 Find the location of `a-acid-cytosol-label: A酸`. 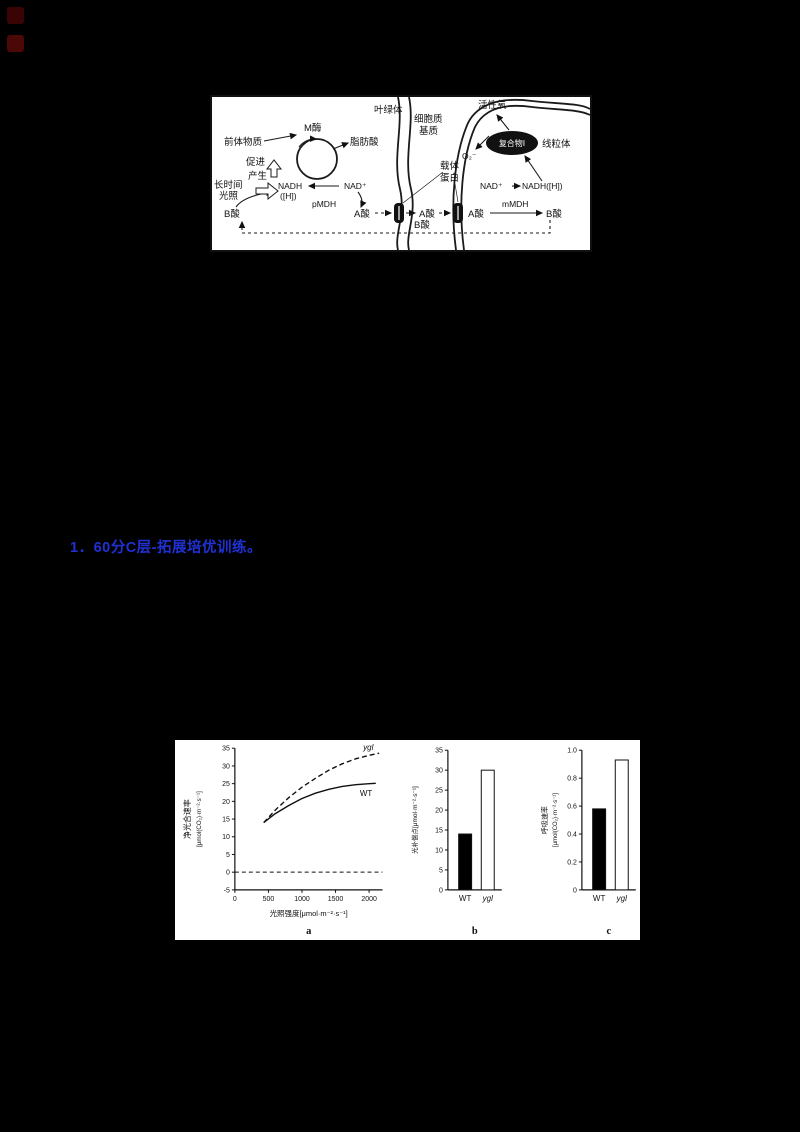

a-acid-cytosol-label: A酸 is located at coordinates (427, 214).